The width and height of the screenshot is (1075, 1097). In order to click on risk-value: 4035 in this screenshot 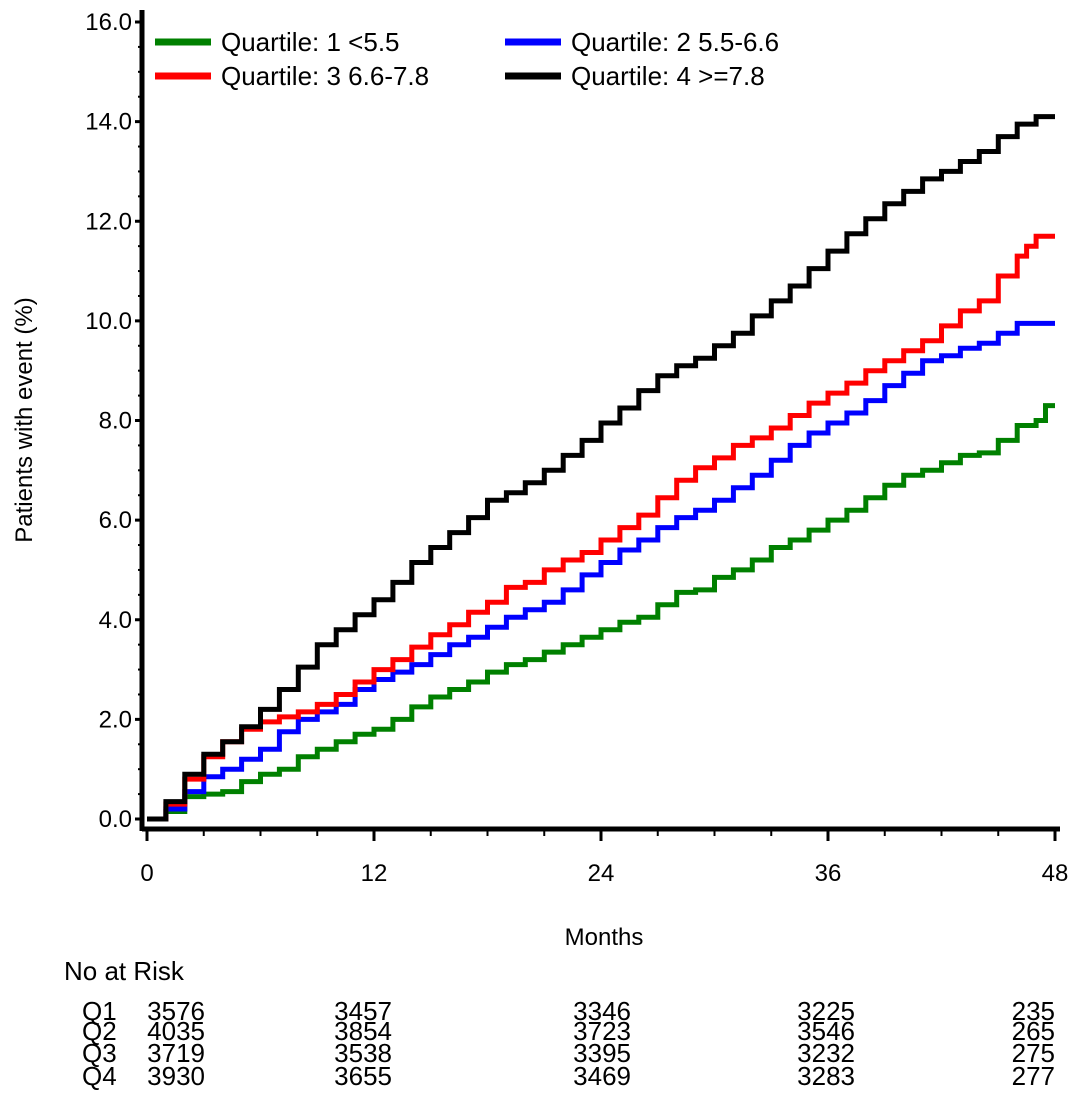, I will do `click(176, 1031)`.